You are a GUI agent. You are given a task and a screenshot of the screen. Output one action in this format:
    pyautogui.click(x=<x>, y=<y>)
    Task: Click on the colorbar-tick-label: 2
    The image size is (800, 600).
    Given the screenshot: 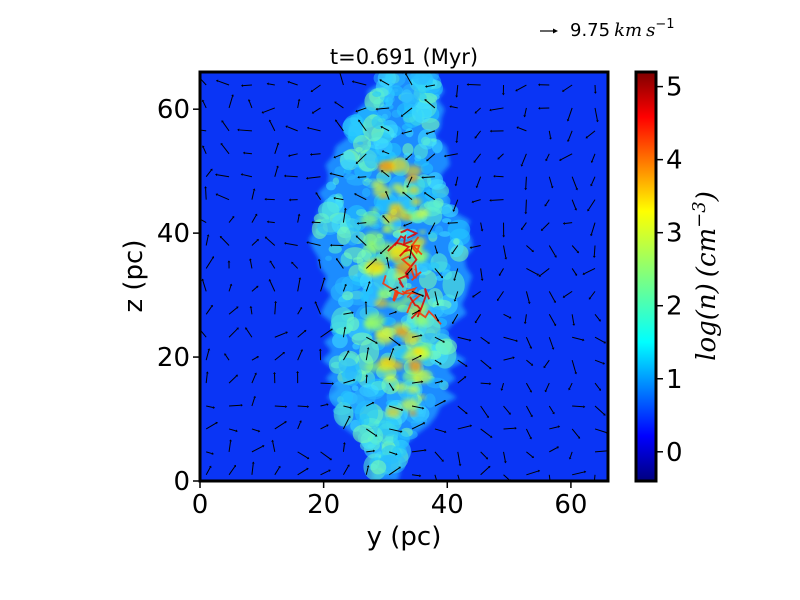 What is the action you would take?
    pyautogui.click(x=674, y=307)
    